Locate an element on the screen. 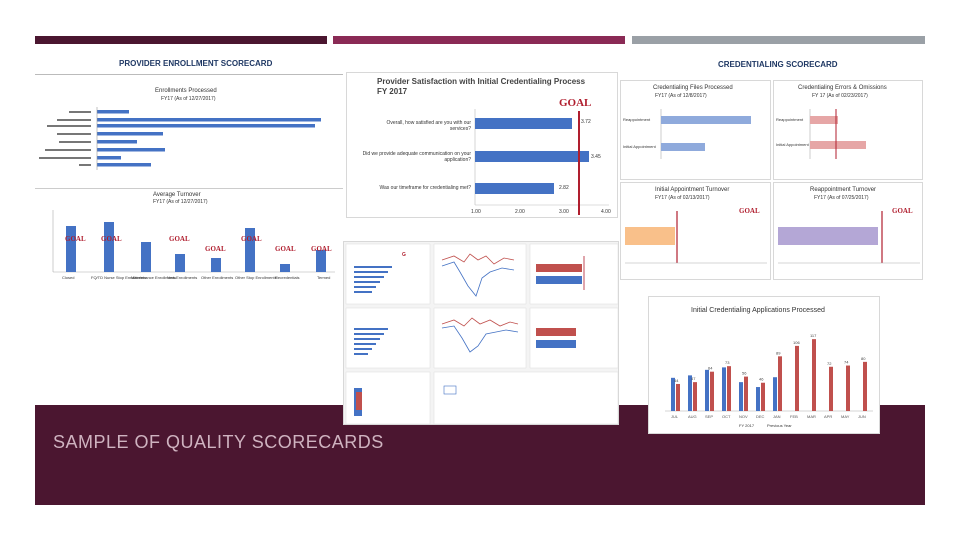  goal-logo-3: GOAL is located at coordinates (179, 239).